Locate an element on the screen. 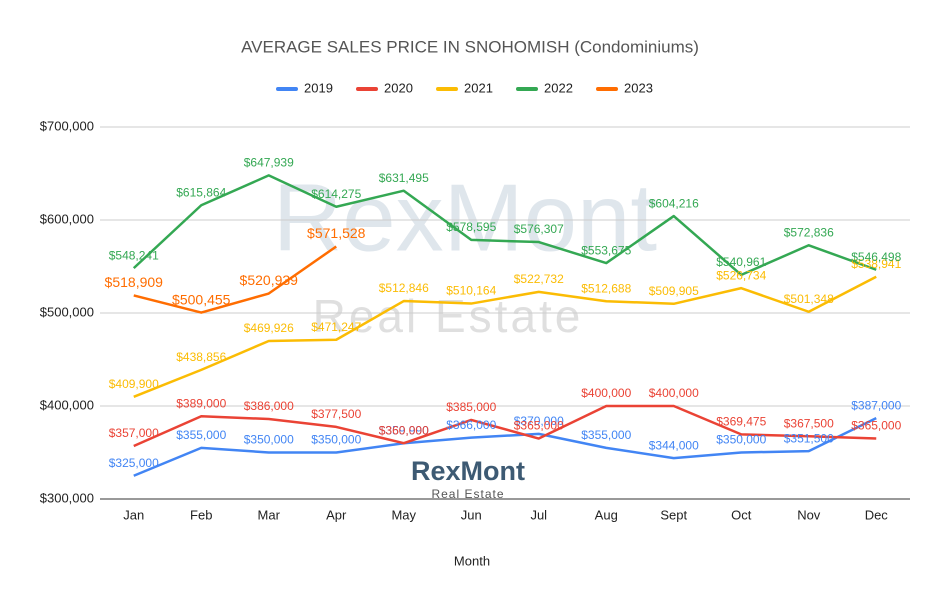 The height and width of the screenshot is (600, 940). legend-label: 2023 is located at coordinates (638, 87).